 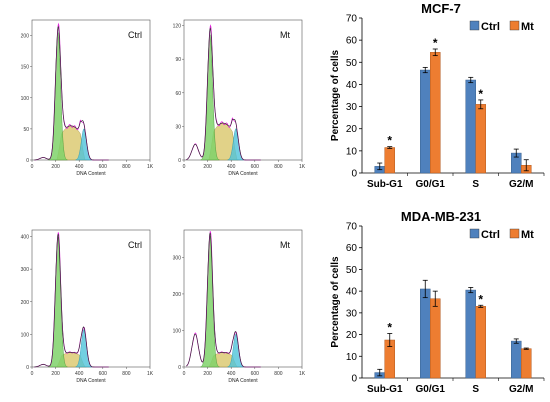 What do you see at coordinates (25, 238) in the screenshot?
I see `y-tick-label: 400` at bounding box center [25, 238].